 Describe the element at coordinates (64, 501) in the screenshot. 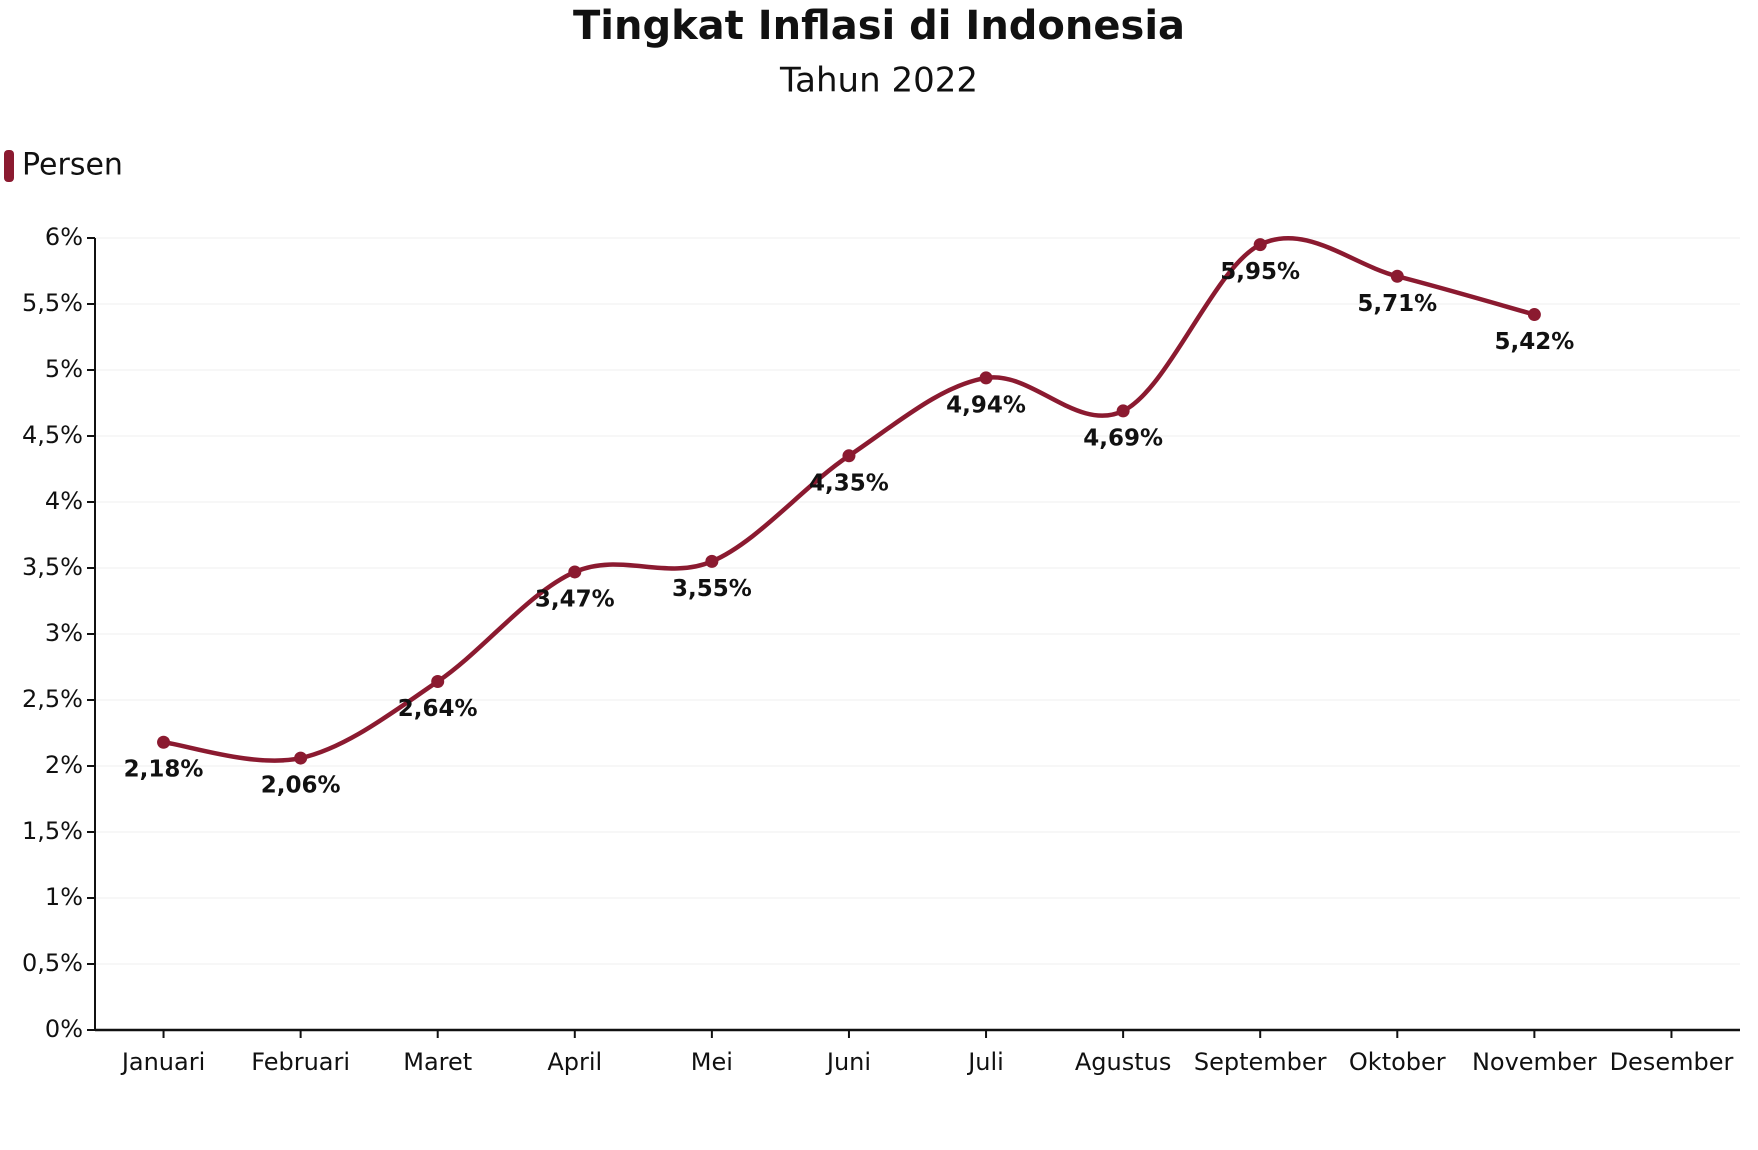

I see `y-tick-label: 4%` at that location.